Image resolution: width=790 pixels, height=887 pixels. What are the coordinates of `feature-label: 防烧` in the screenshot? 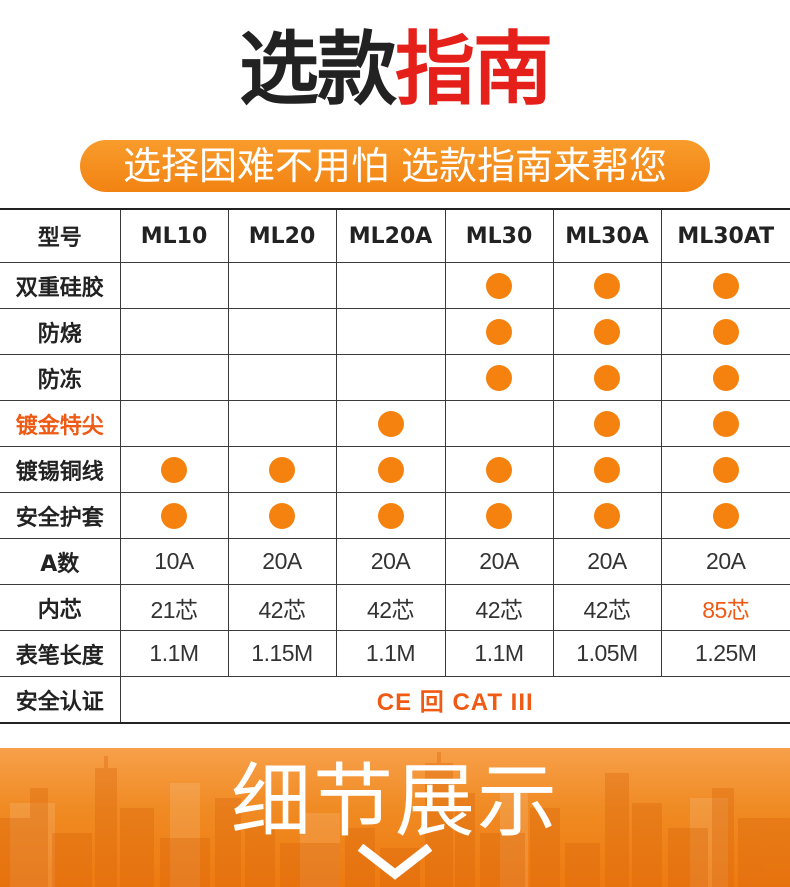 It's located at (60, 331).